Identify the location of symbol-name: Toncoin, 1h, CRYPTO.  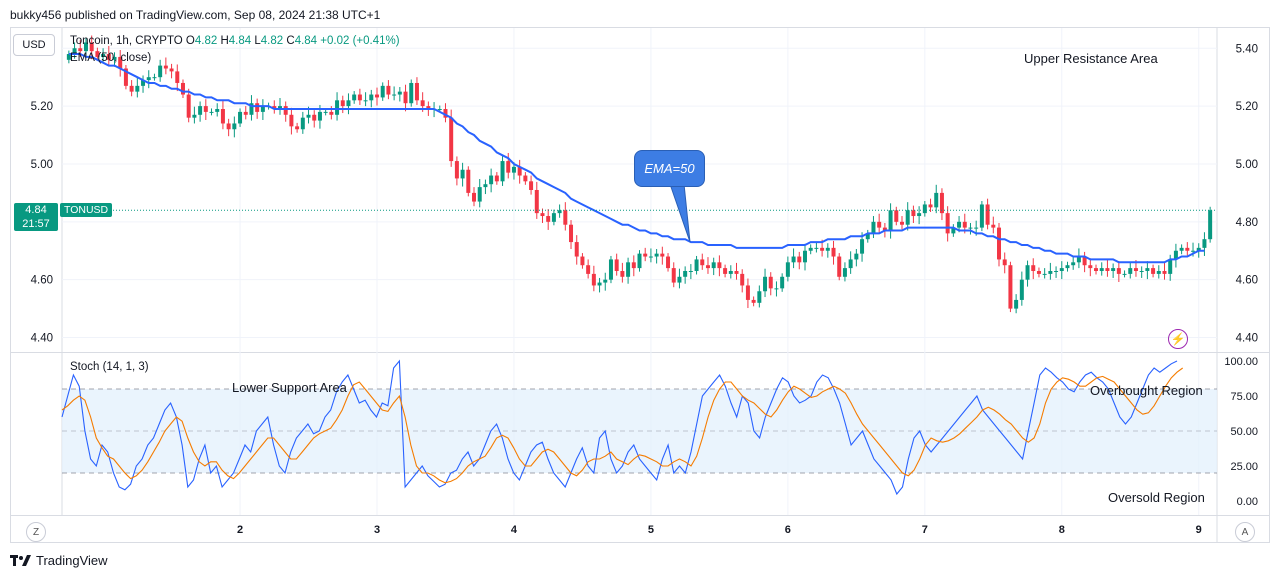
(126, 41).